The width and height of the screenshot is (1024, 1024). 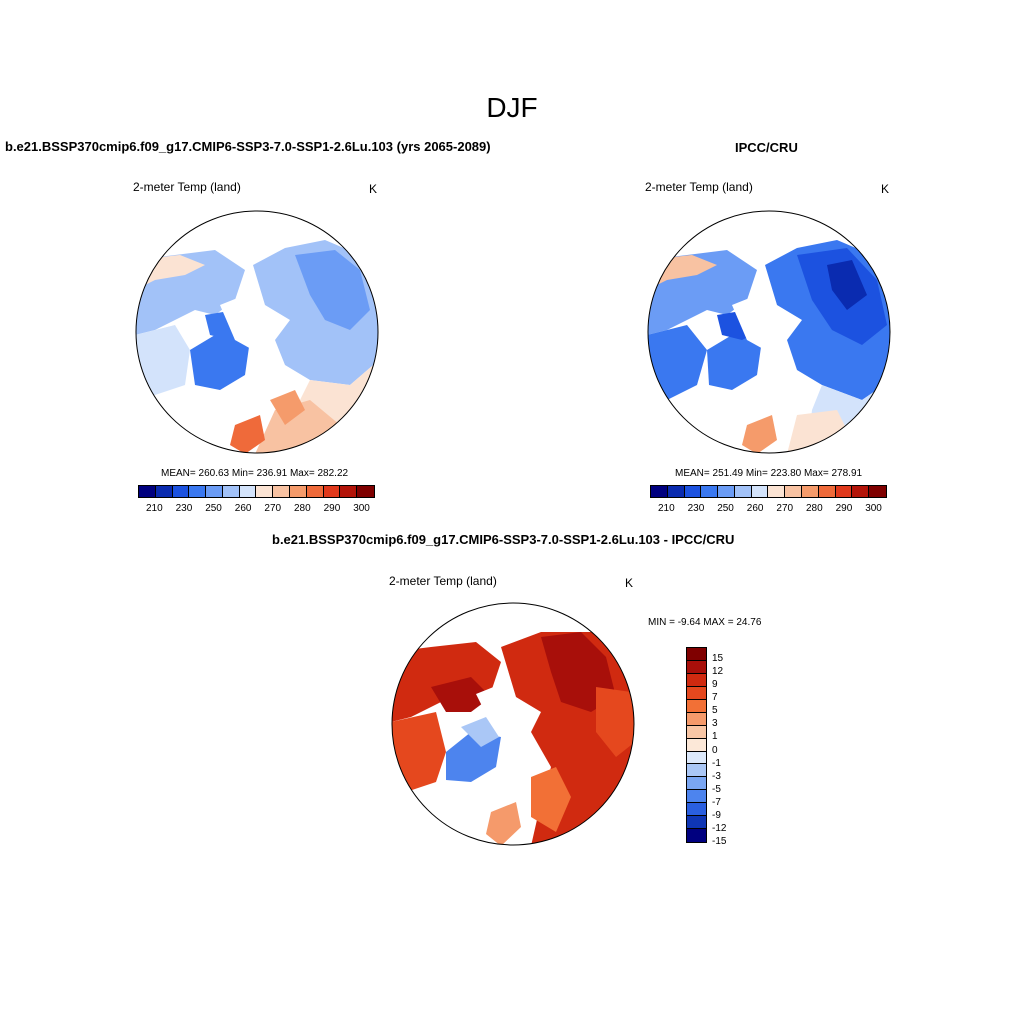 I want to click on right-plot-label: 2-meter Temp (land), so click(x=699, y=187).